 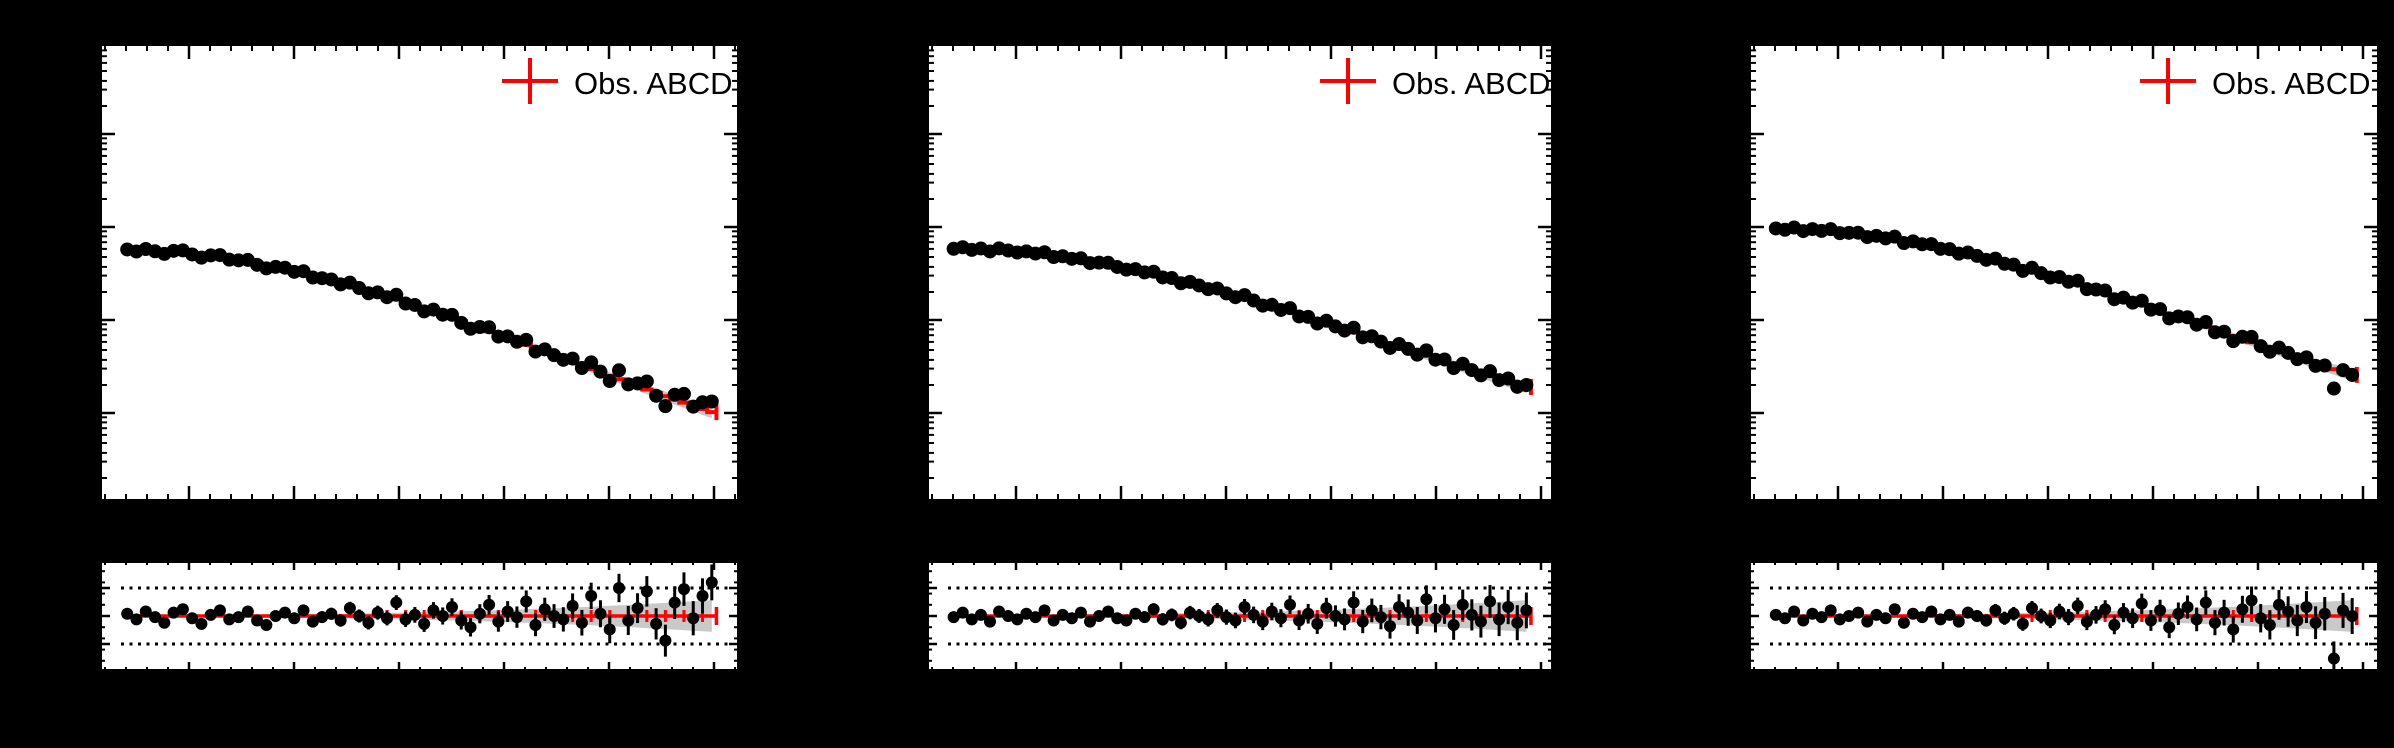 I want to click on panel-3-legend-red-cross-icon, so click(x=2168, y=81).